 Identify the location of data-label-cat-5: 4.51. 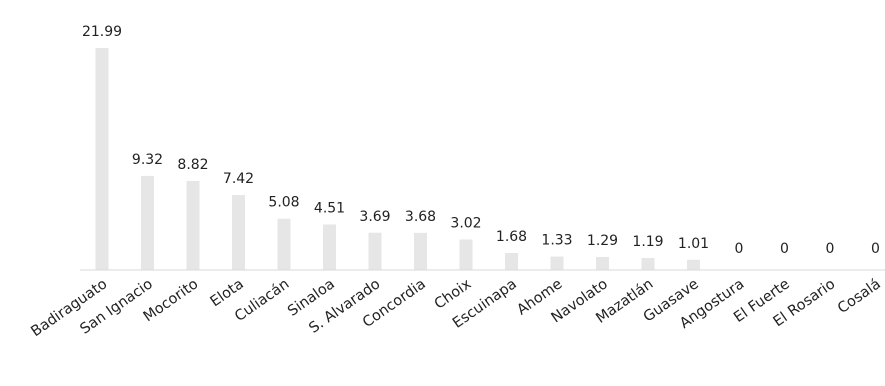
(329, 208).